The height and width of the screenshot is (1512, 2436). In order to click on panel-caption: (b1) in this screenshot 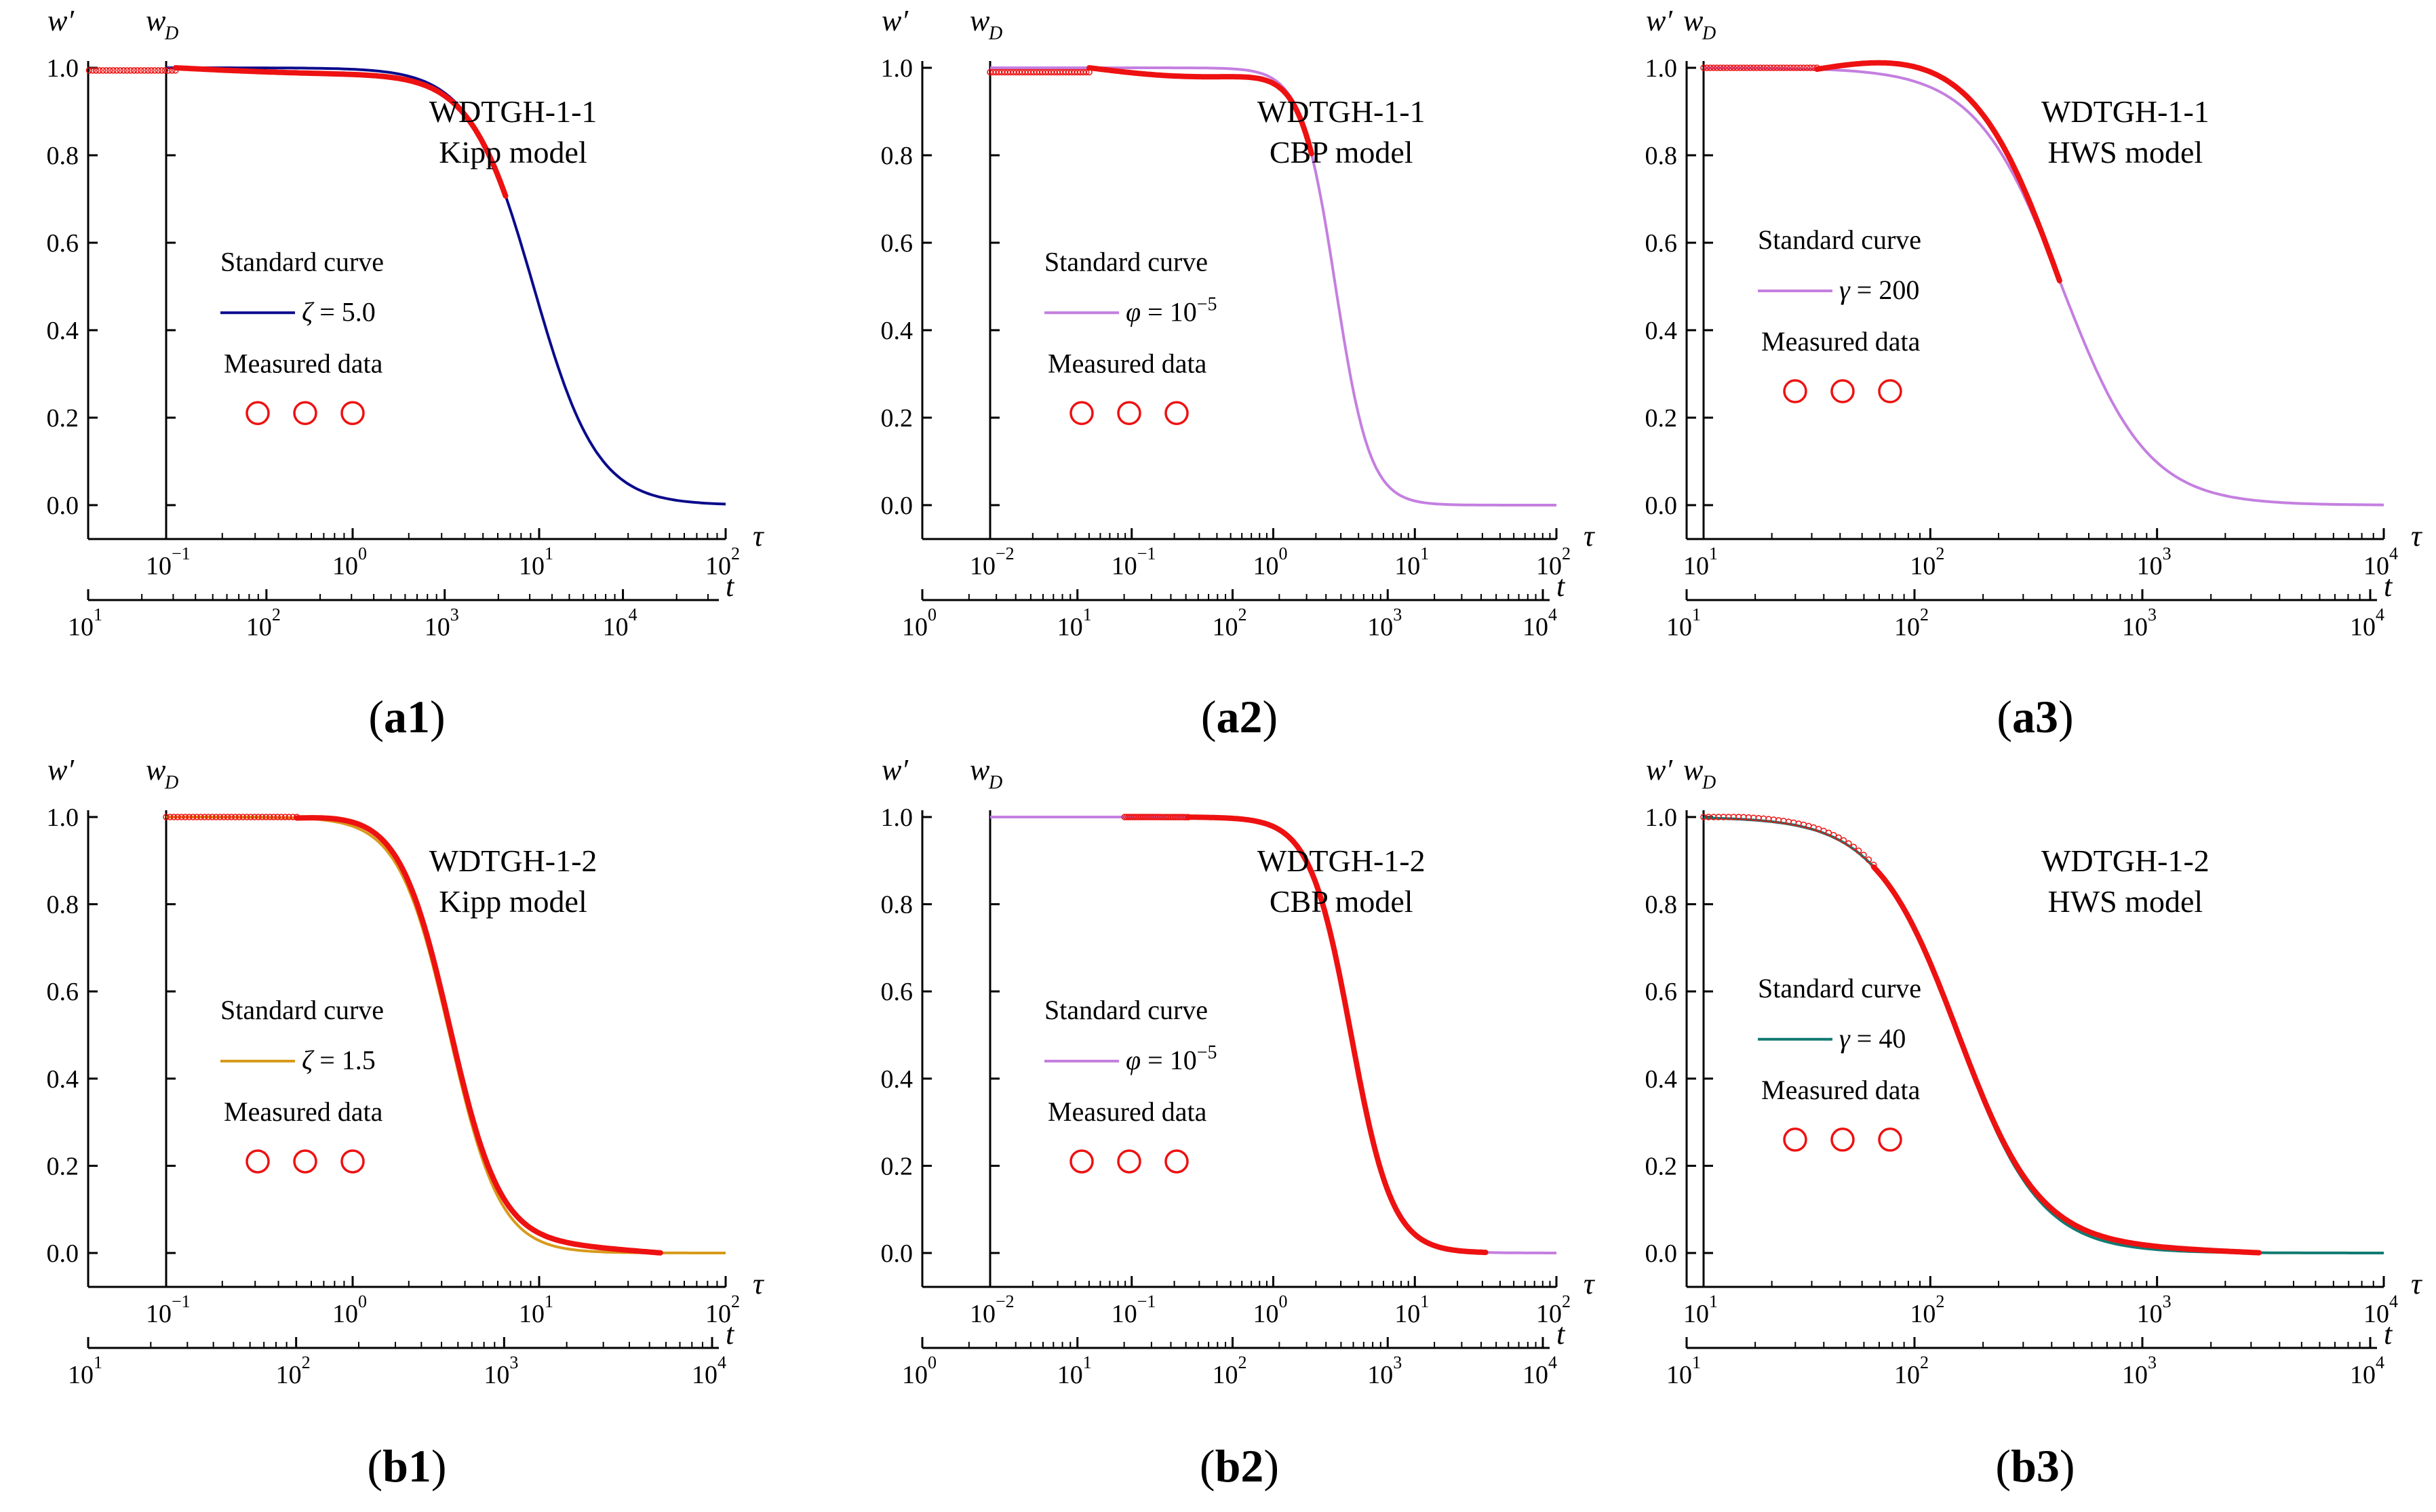, I will do `click(407, 1466)`.